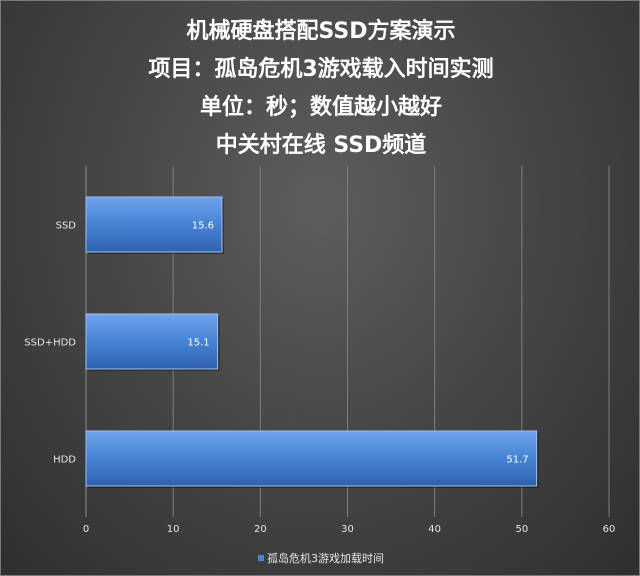 The height and width of the screenshot is (576, 640). Describe the element at coordinates (86, 529) in the screenshot. I see `x-tick-label-0: 0` at that location.